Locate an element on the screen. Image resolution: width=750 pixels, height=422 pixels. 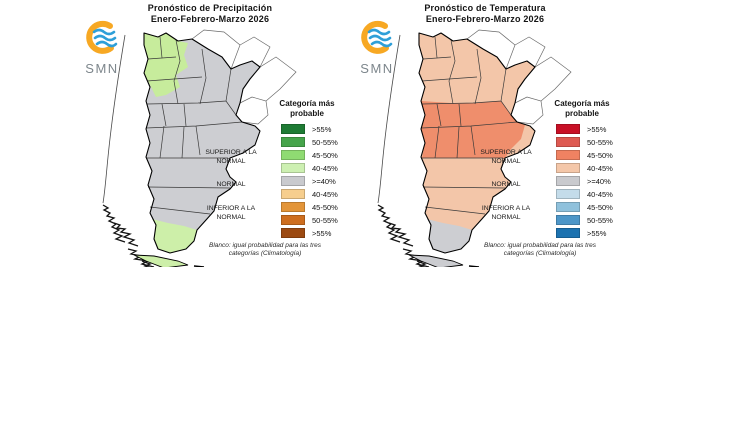
title-line1: Pronóstico de Precipitación is located at coordinates (210, 8).